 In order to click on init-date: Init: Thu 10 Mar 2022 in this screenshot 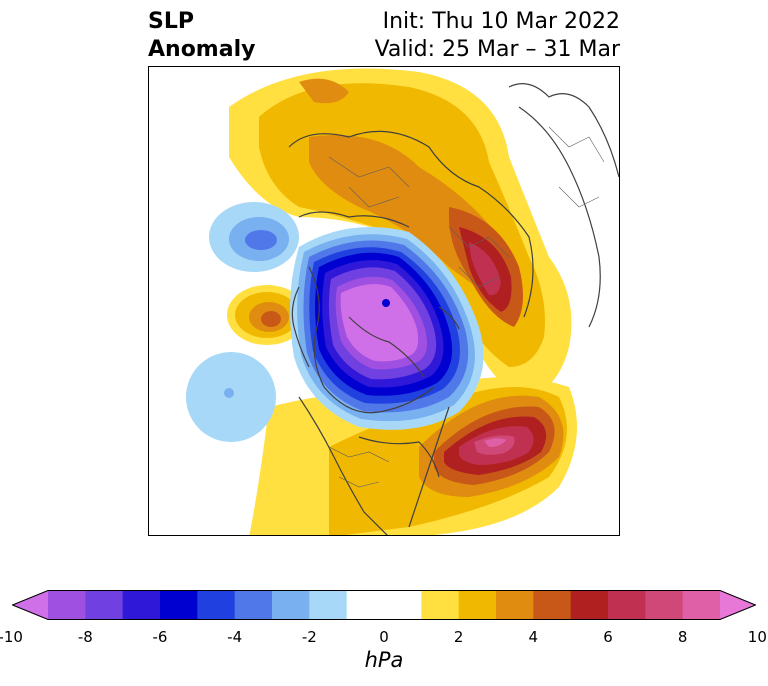, I will do `click(501, 21)`.